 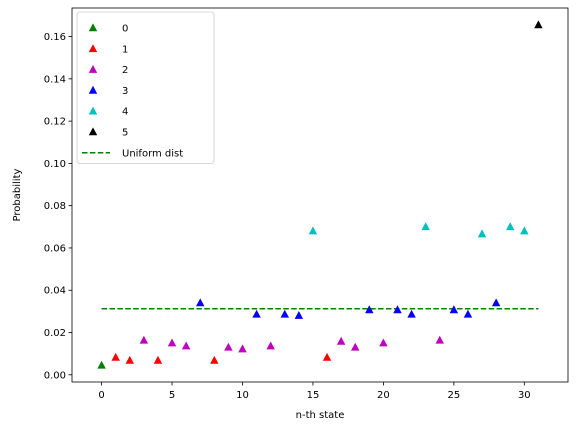 What do you see at coordinates (125, 49) in the screenshot?
I see `legend-label-1: 1` at bounding box center [125, 49].